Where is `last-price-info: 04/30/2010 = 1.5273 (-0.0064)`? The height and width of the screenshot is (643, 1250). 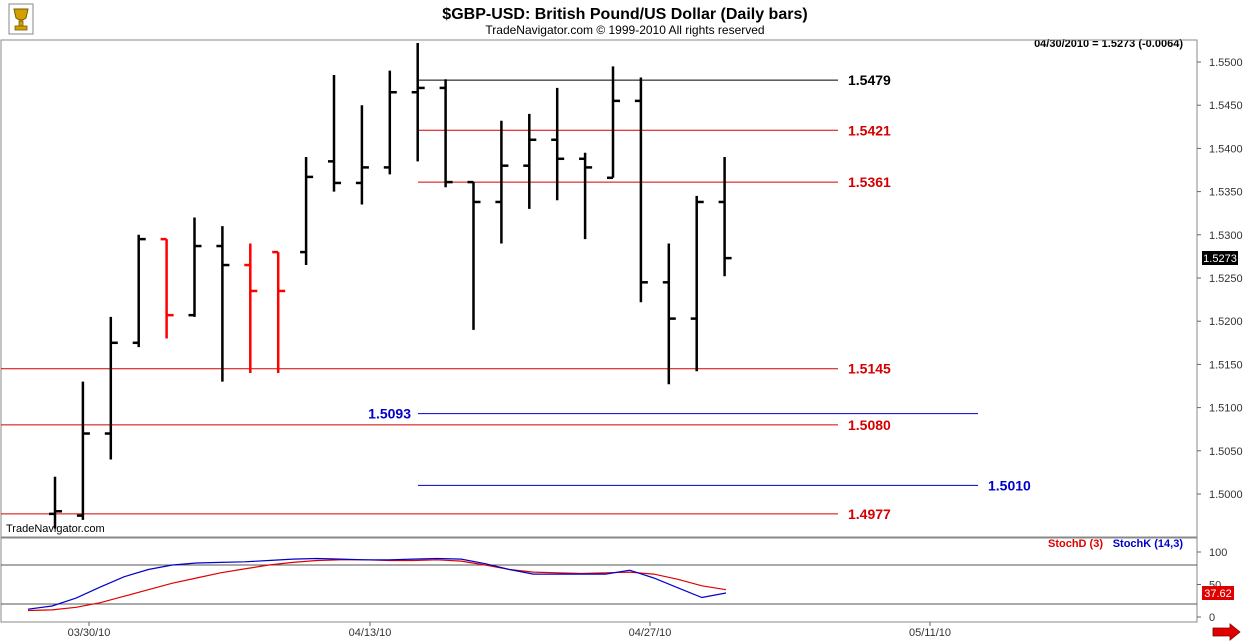
last-price-info: 04/30/2010 = 1.5273 (-0.0064) is located at coordinates (1108, 44).